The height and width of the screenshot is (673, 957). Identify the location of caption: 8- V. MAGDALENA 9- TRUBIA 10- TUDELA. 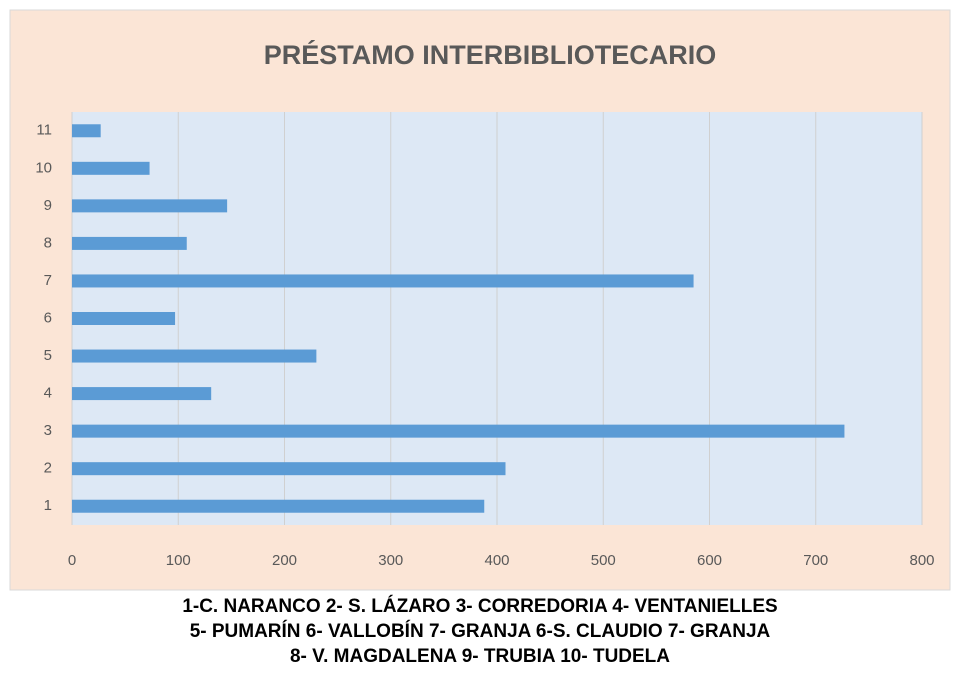
(480, 656).